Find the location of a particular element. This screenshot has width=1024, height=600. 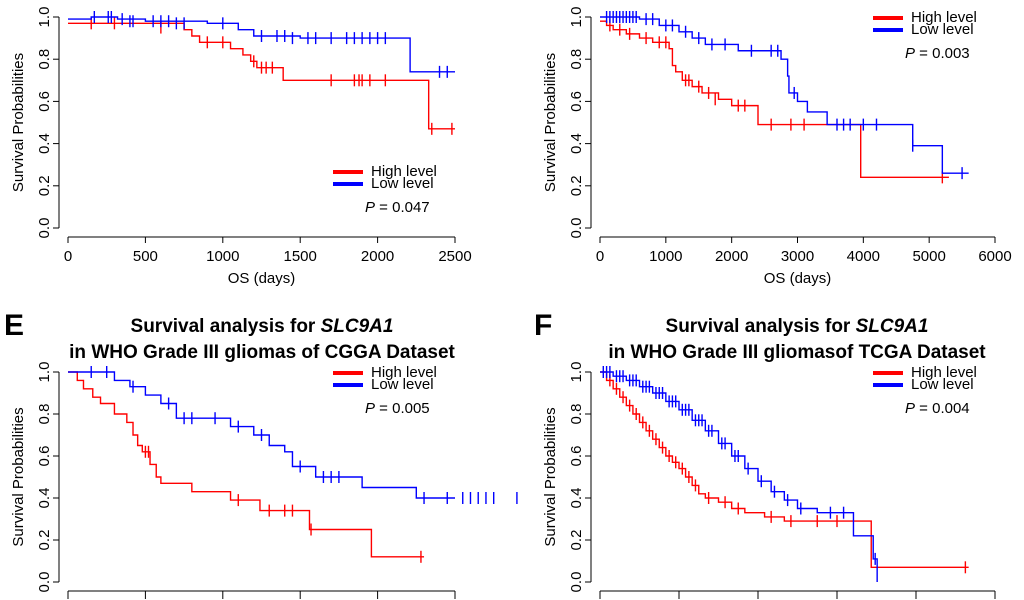

x-axis: 0 500 1000 1500 2000 2500 OS (days) is located at coordinates (268, 261).